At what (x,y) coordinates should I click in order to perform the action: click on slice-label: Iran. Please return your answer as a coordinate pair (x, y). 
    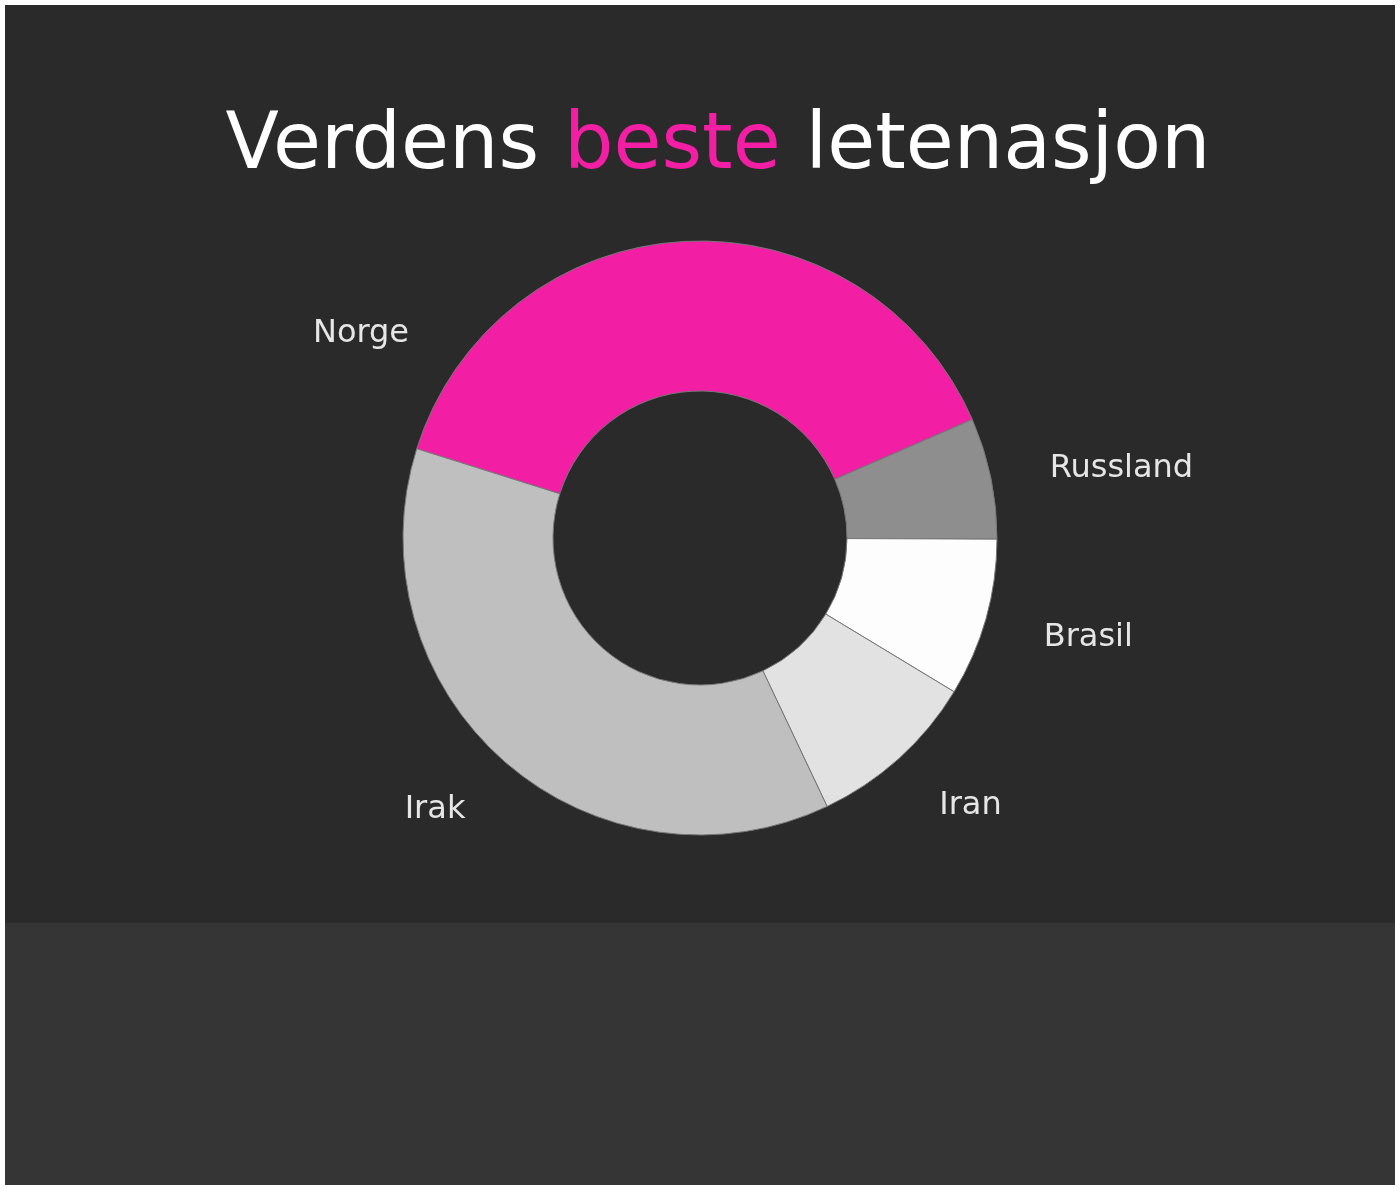
    Looking at the image, I should click on (970, 803).